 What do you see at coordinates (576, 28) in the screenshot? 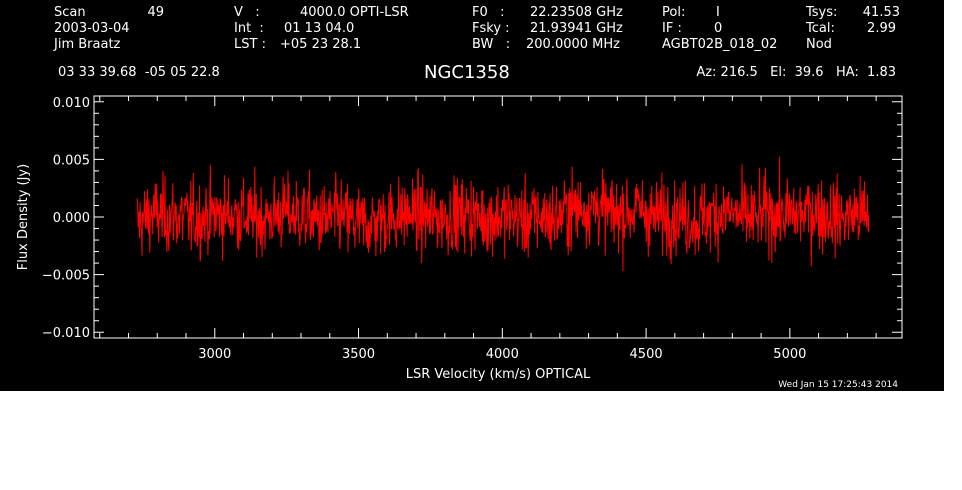
I see `fsky-value: 21.93941 GHz` at bounding box center [576, 28].